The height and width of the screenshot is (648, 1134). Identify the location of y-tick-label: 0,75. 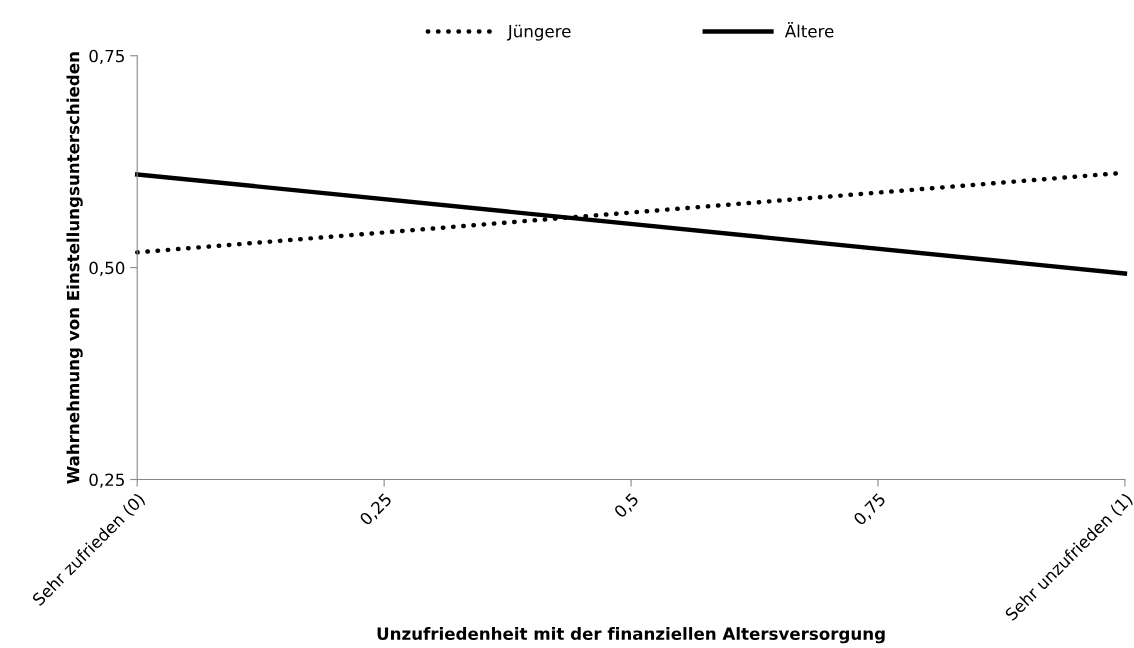
(106, 56).